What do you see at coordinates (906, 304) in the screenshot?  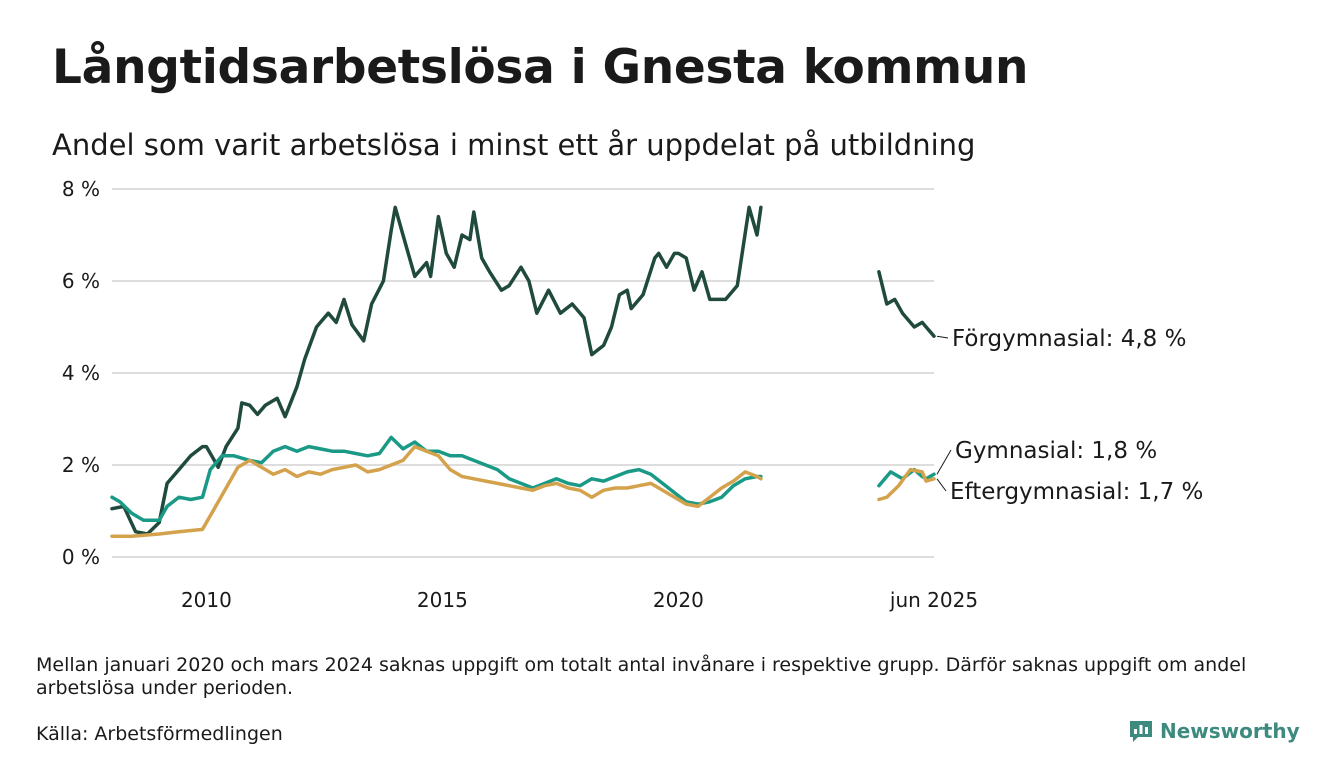 I see `series-line-förgymnasial` at bounding box center [906, 304].